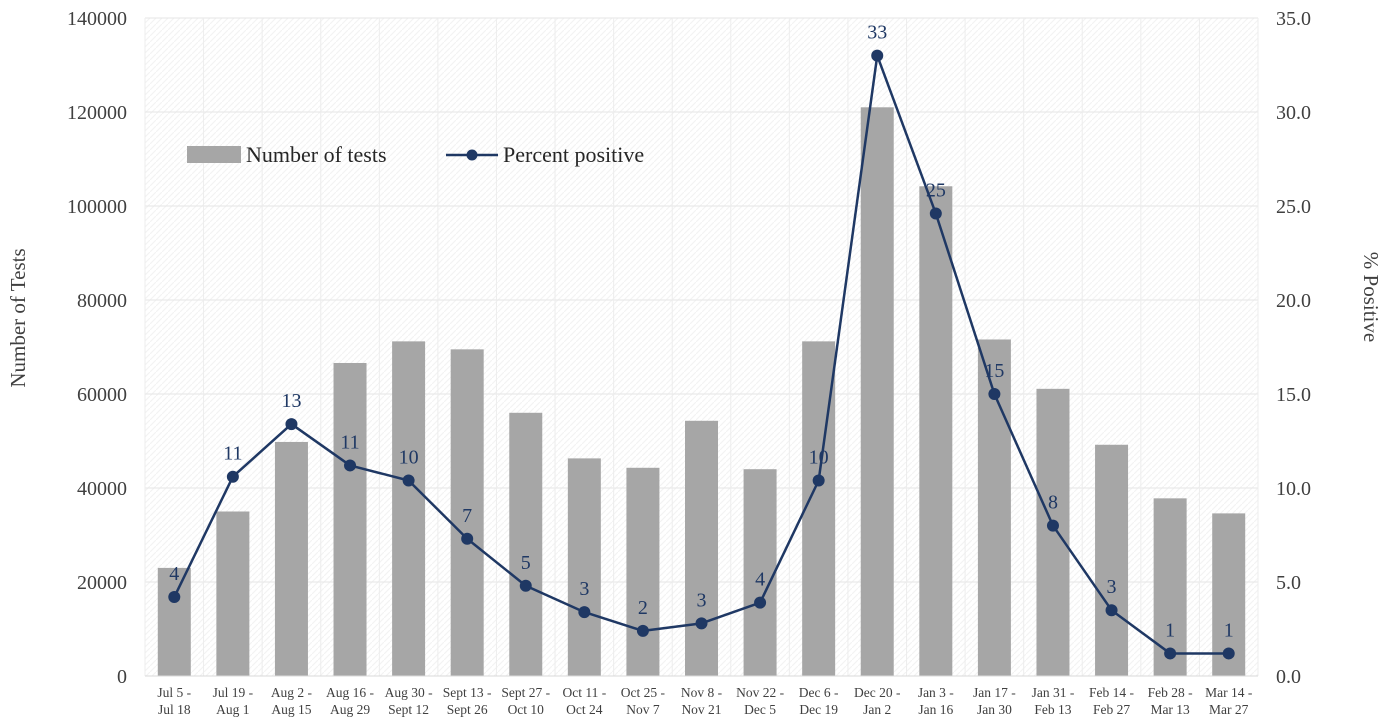  Describe the element at coordinates (292, 701) in the screenshot. I see `x-tick-label: Aug 2 -Aug 15` at that location.